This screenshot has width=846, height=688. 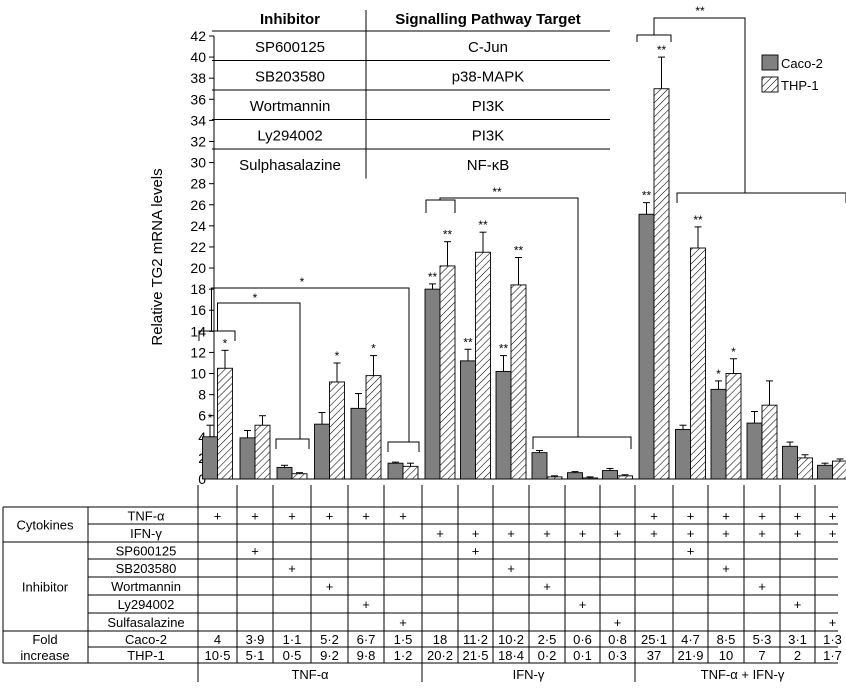 I want to click on fold-value: 1·5, so click(x=403, y=639).